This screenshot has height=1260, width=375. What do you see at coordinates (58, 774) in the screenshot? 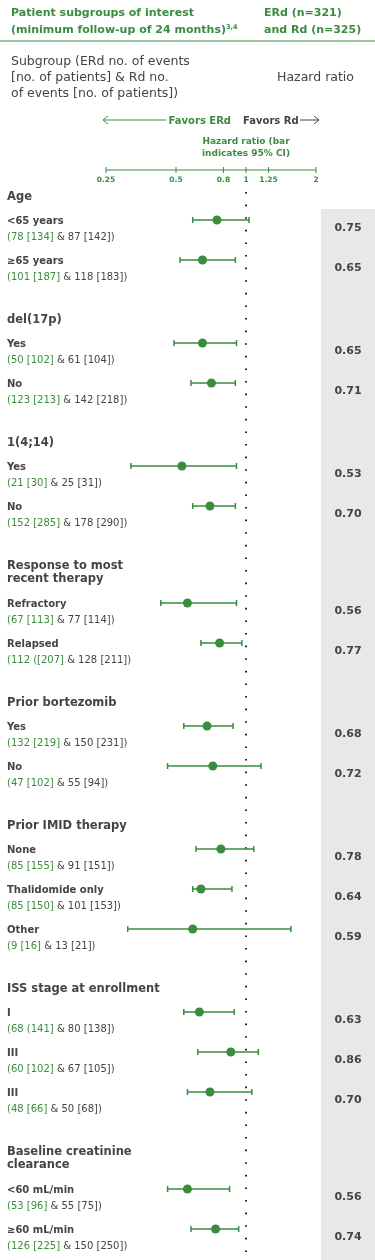
I see `y-tick-label: No (47 [102] & 55 [94])` at bounding box center [58, 774].